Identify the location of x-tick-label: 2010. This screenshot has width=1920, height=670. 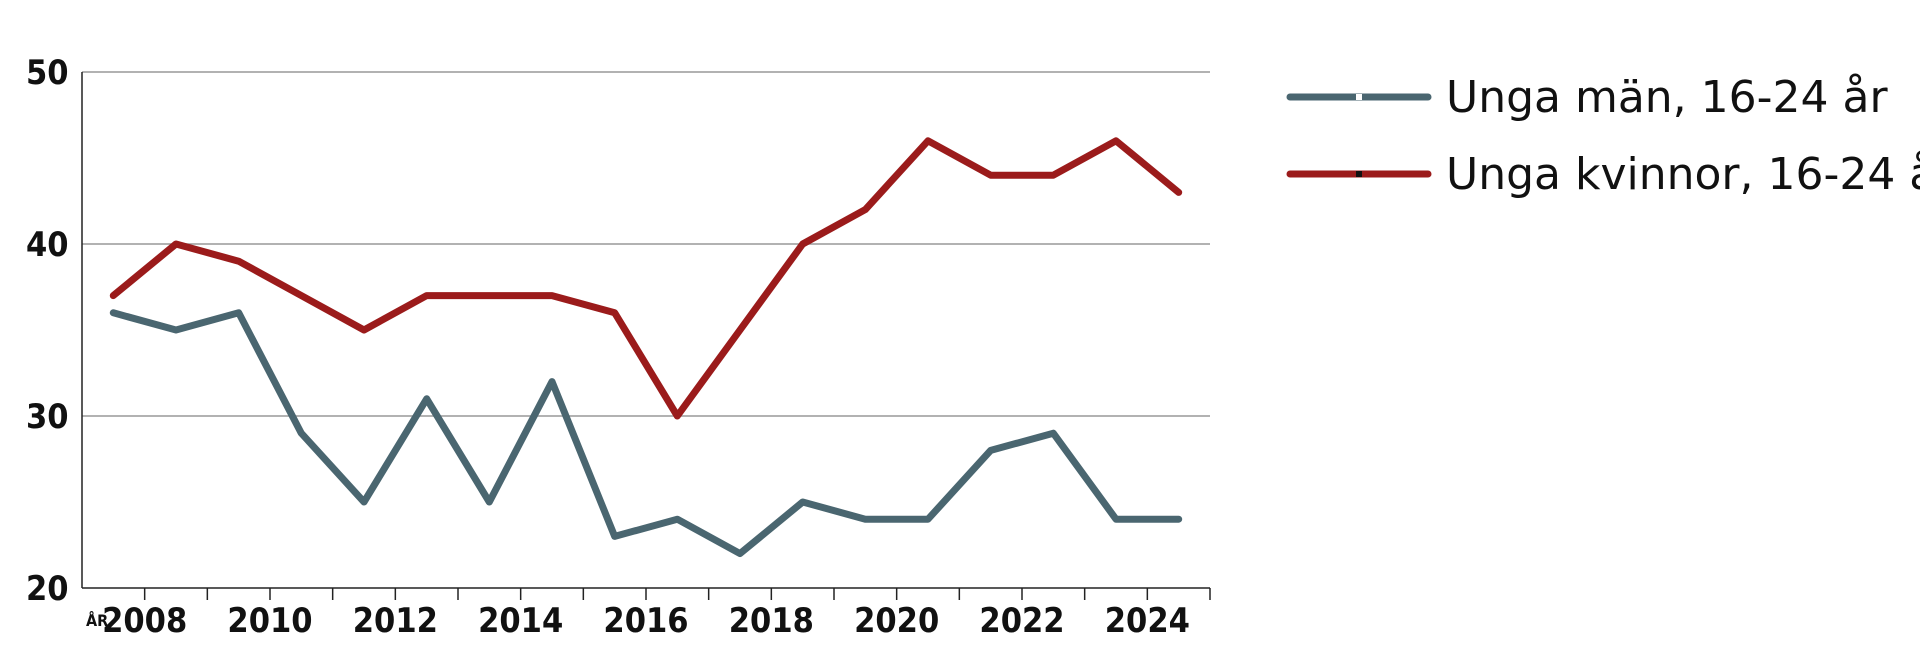
(269, 621).